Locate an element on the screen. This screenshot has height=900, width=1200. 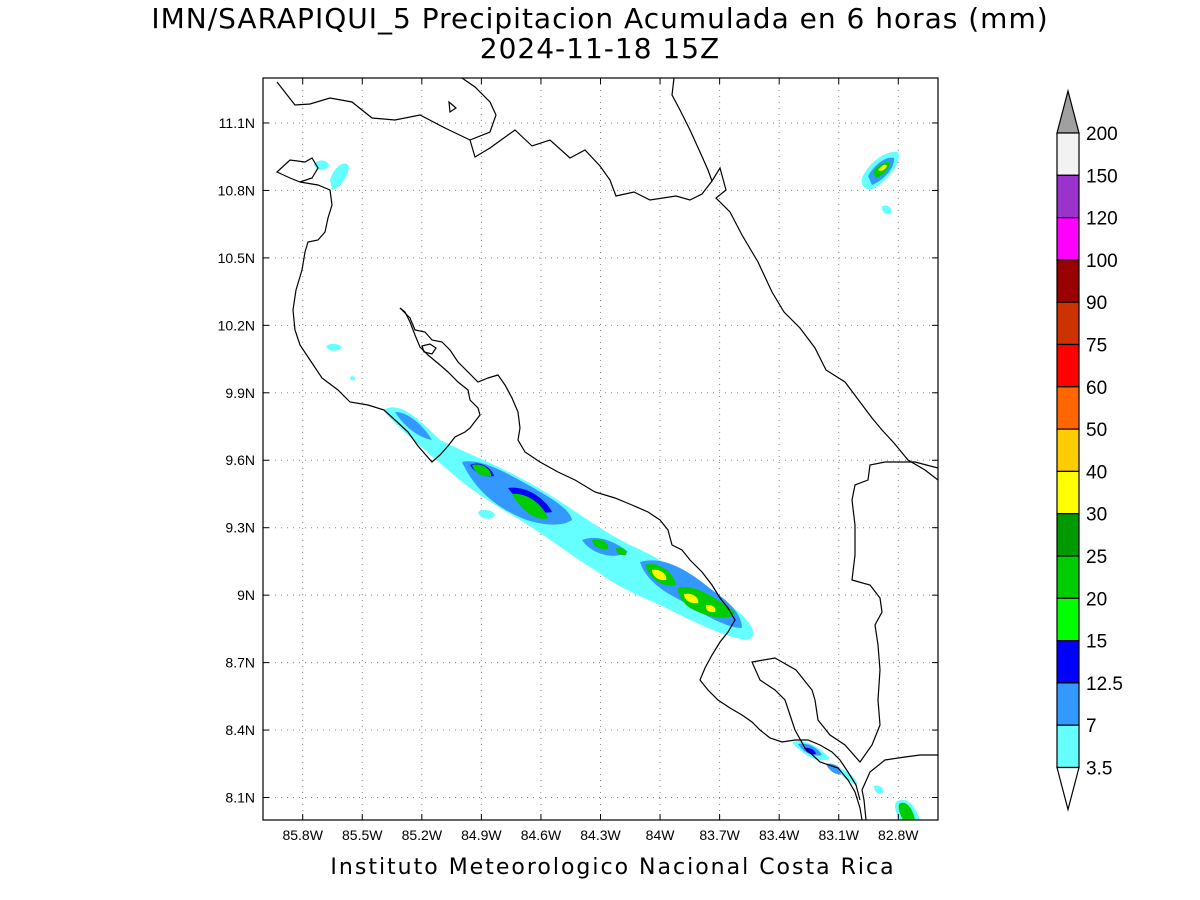
lat-tick-label: 8.4N is located at coordinates (240, 730).